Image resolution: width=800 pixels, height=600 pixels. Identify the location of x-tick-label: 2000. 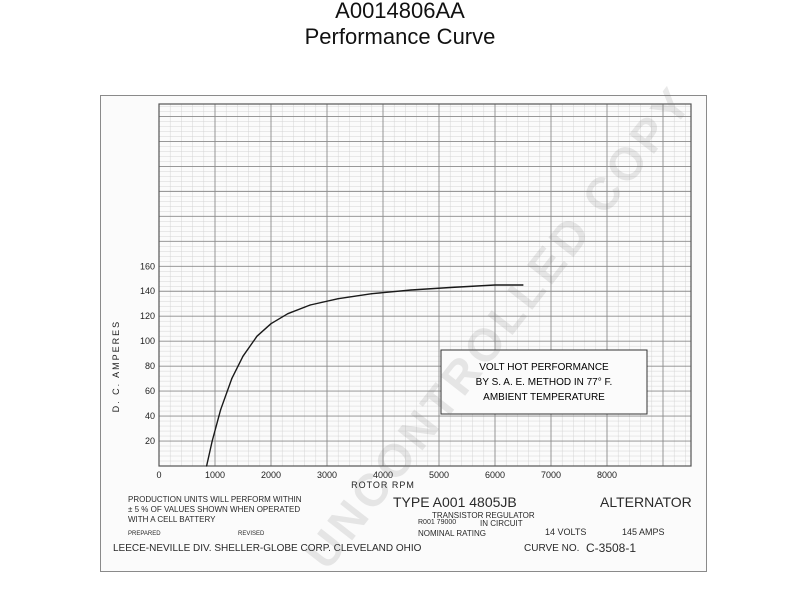
(271, 475).